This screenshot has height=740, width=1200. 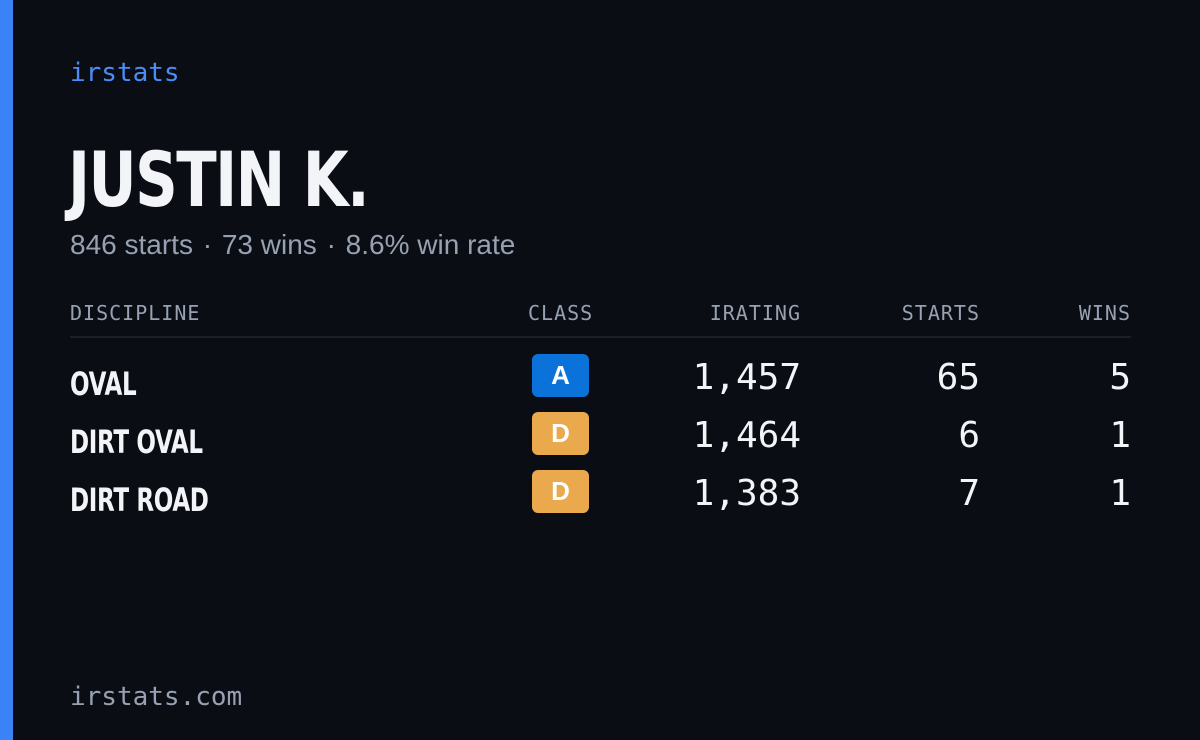 What do you see at coordinates (135, 313) in the screenshot?
I see `header-discipline: DISCIPLINE` at bounding box center [135, 313].